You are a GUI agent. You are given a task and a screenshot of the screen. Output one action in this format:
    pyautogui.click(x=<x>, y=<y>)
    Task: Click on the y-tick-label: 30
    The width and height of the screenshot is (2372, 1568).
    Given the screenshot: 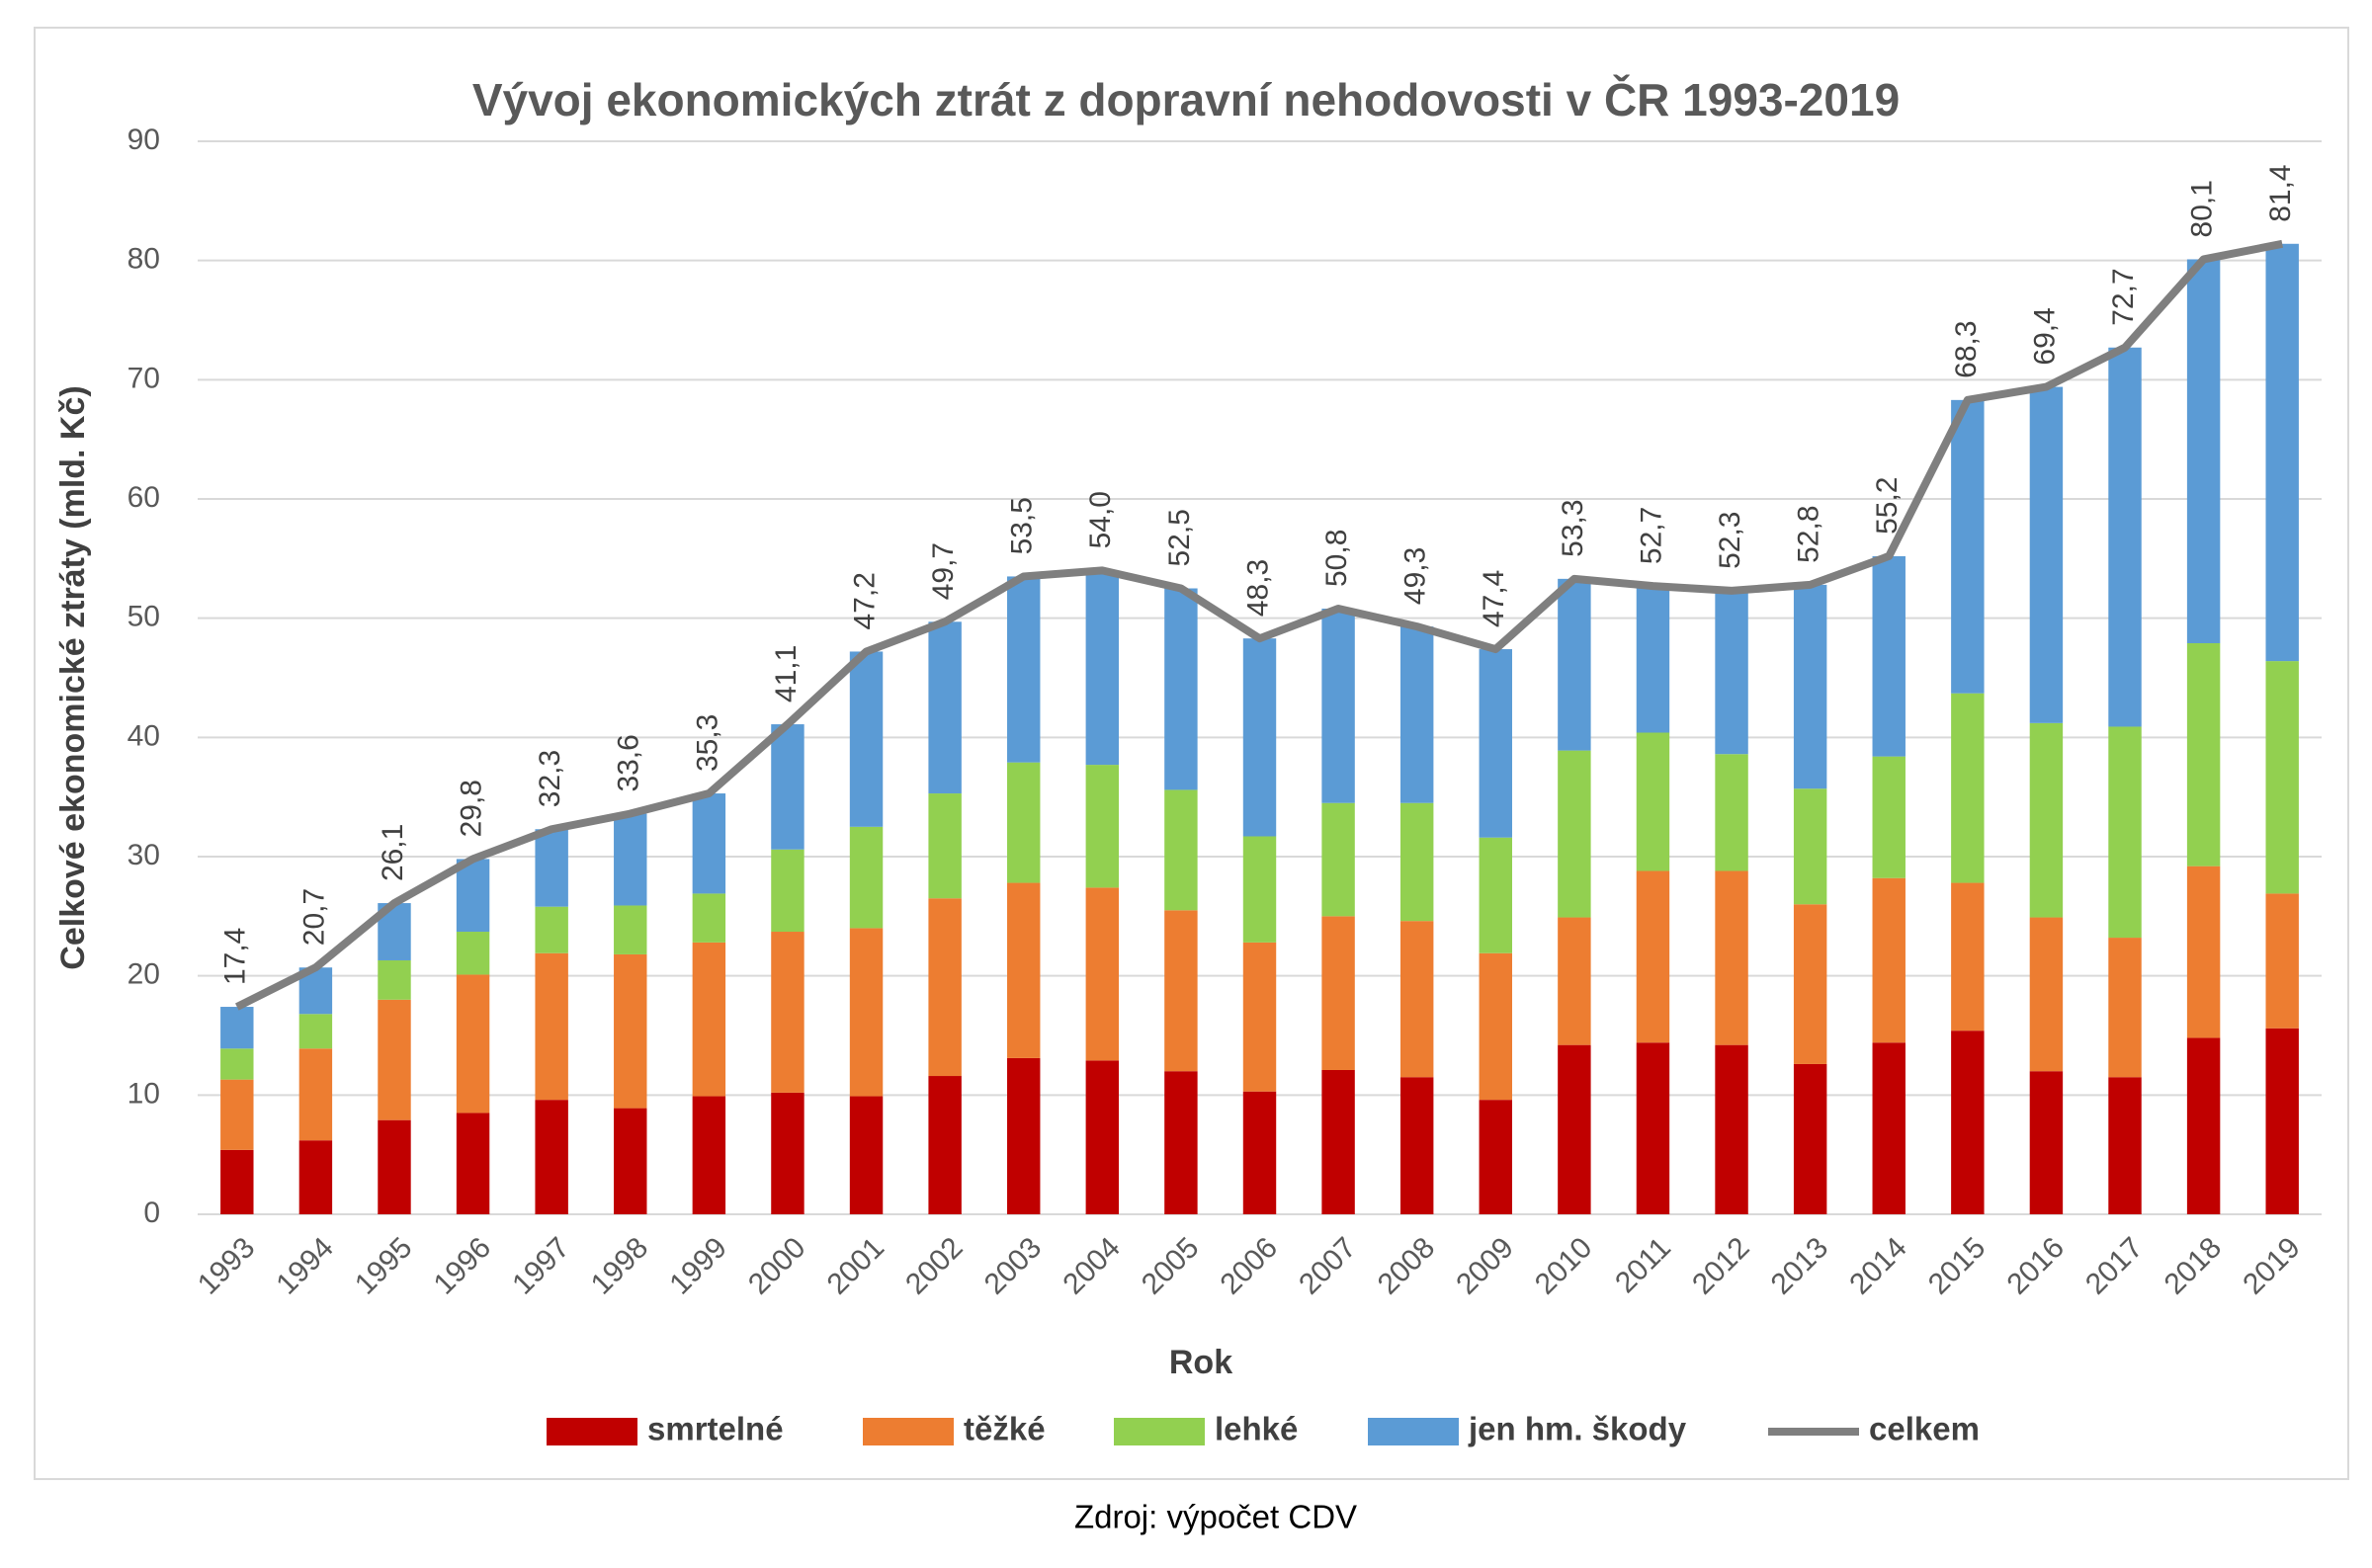 What is the action you would take?
    pyautogui.click(x=143, y=855)
    